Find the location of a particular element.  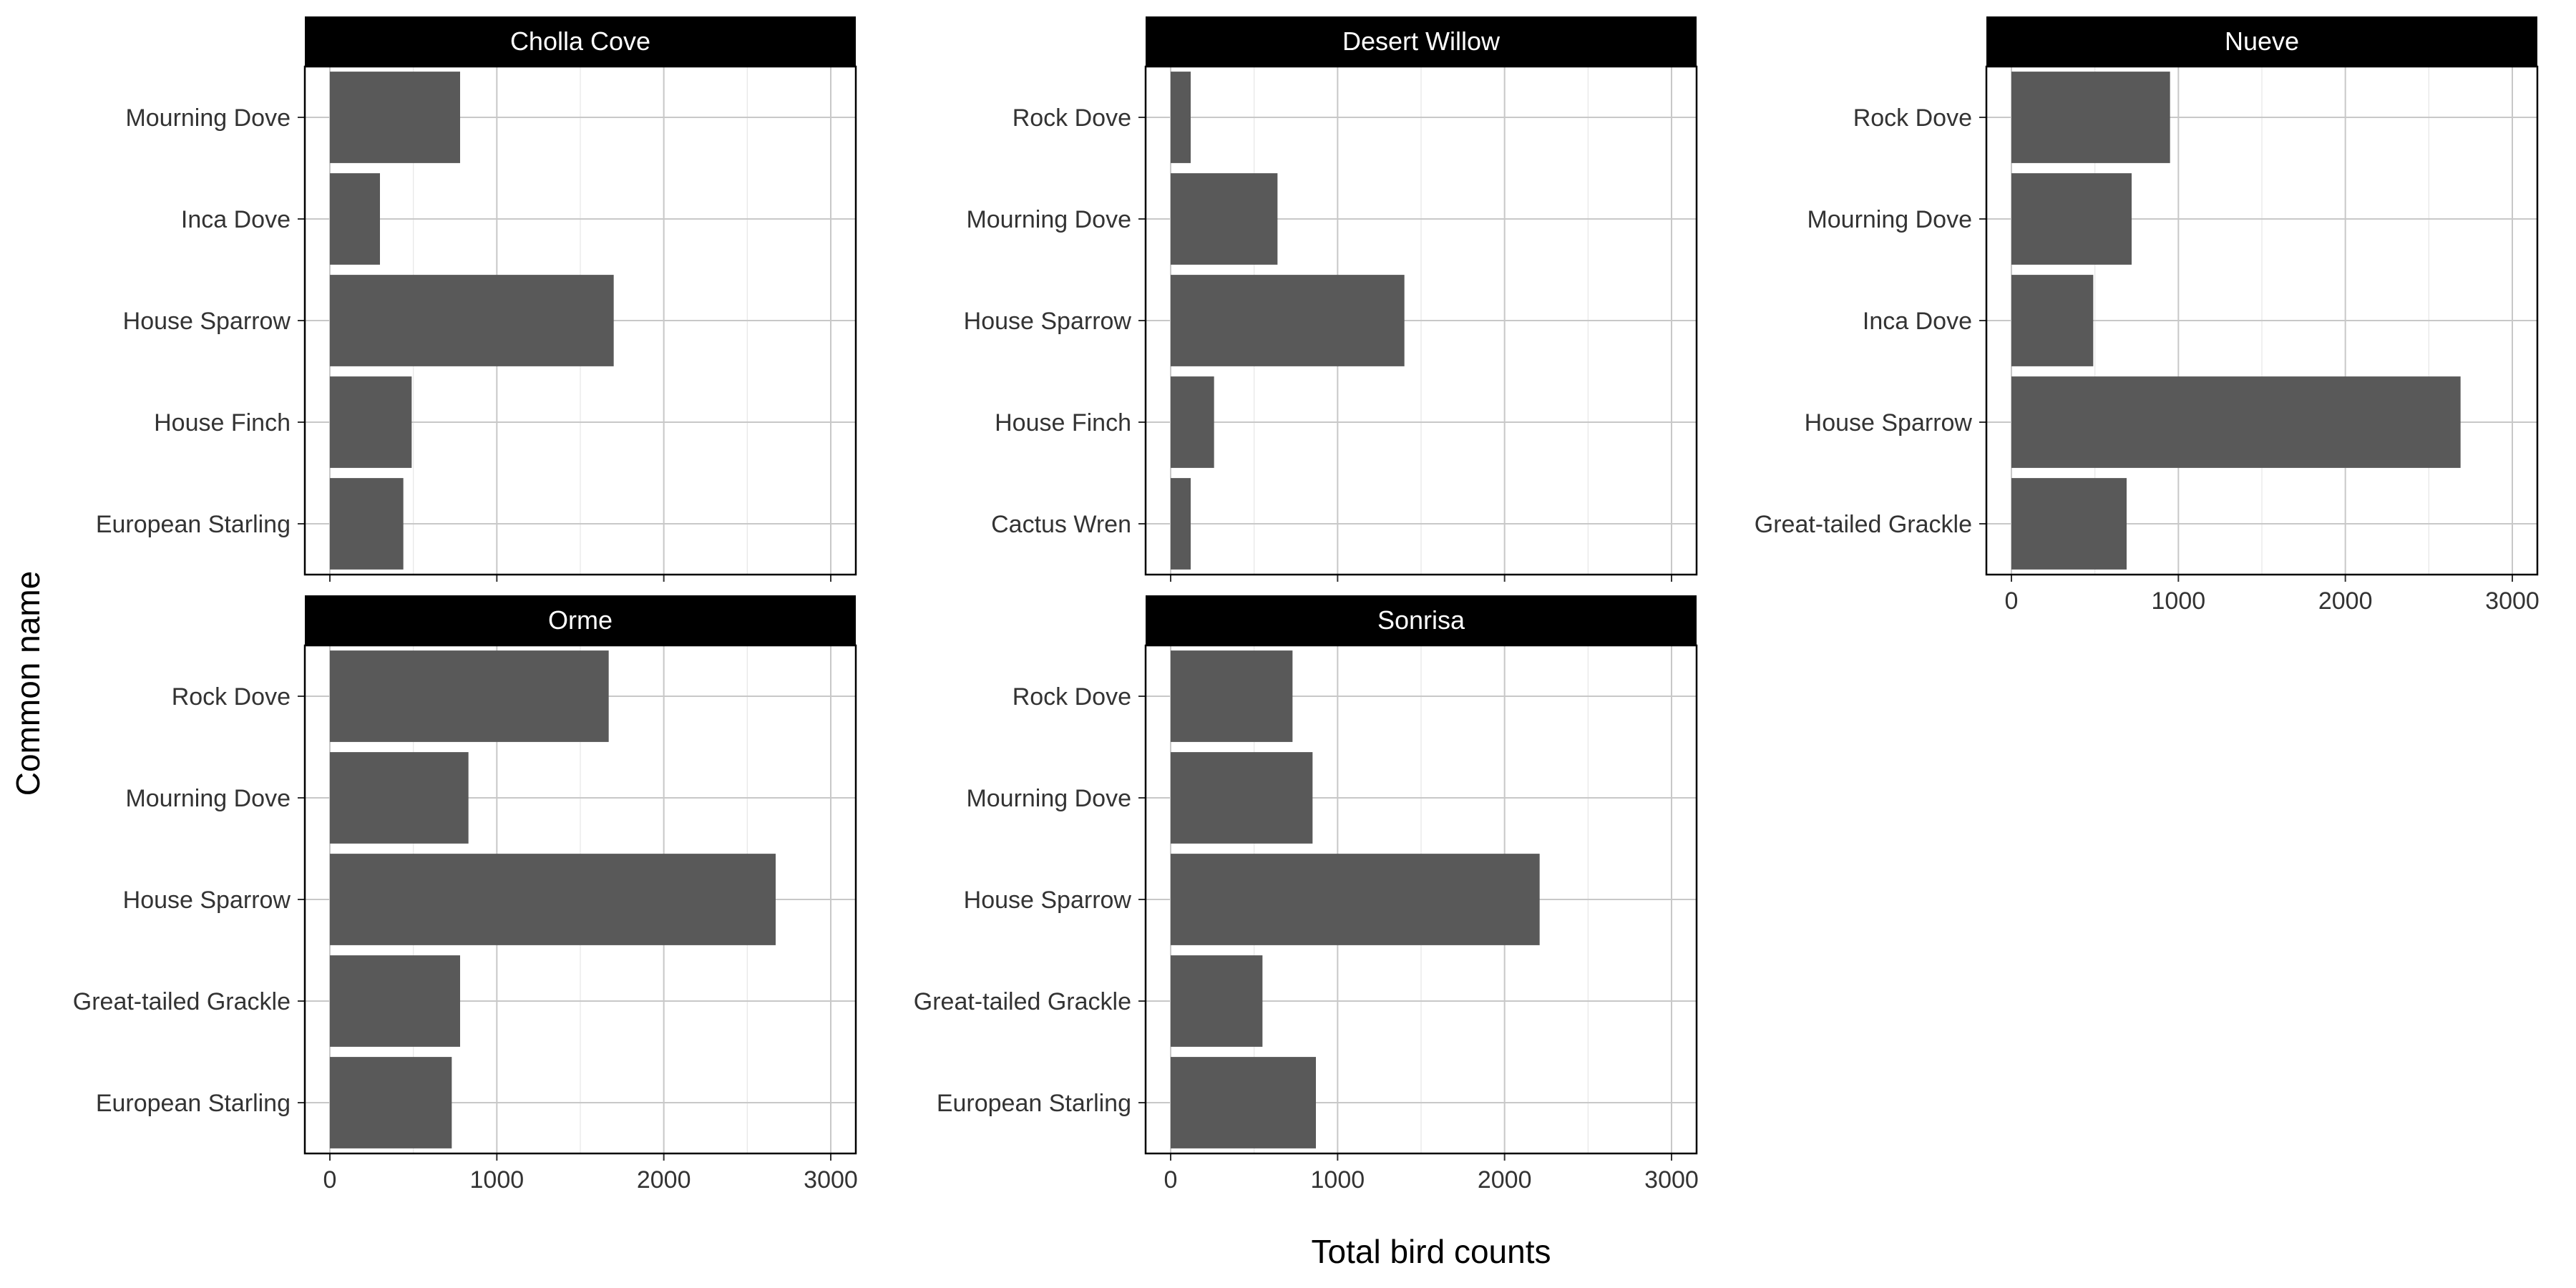

y-axis-title: Common name is located at coordinates (28, 683).